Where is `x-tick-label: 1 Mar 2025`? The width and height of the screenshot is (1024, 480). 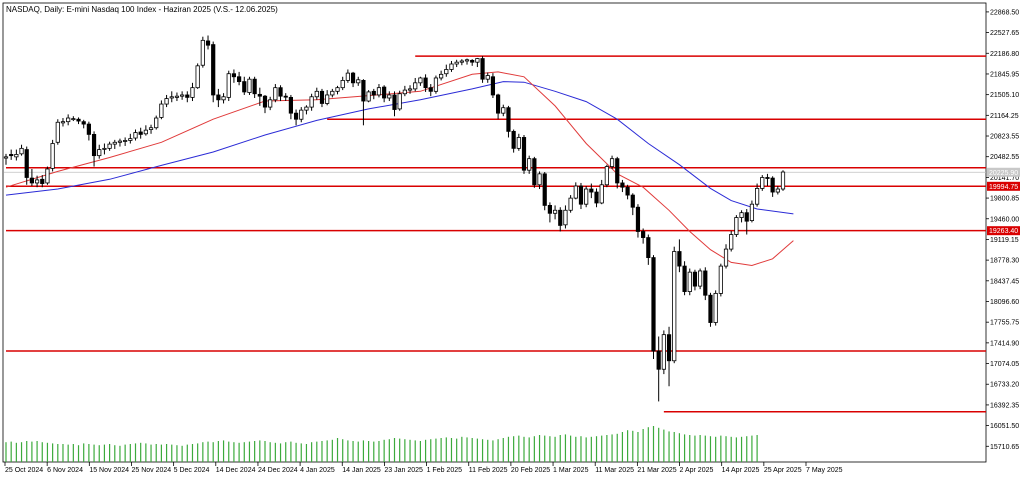
x-tick-label: 1 Mar 2025 is located at coordinates (571, 470).